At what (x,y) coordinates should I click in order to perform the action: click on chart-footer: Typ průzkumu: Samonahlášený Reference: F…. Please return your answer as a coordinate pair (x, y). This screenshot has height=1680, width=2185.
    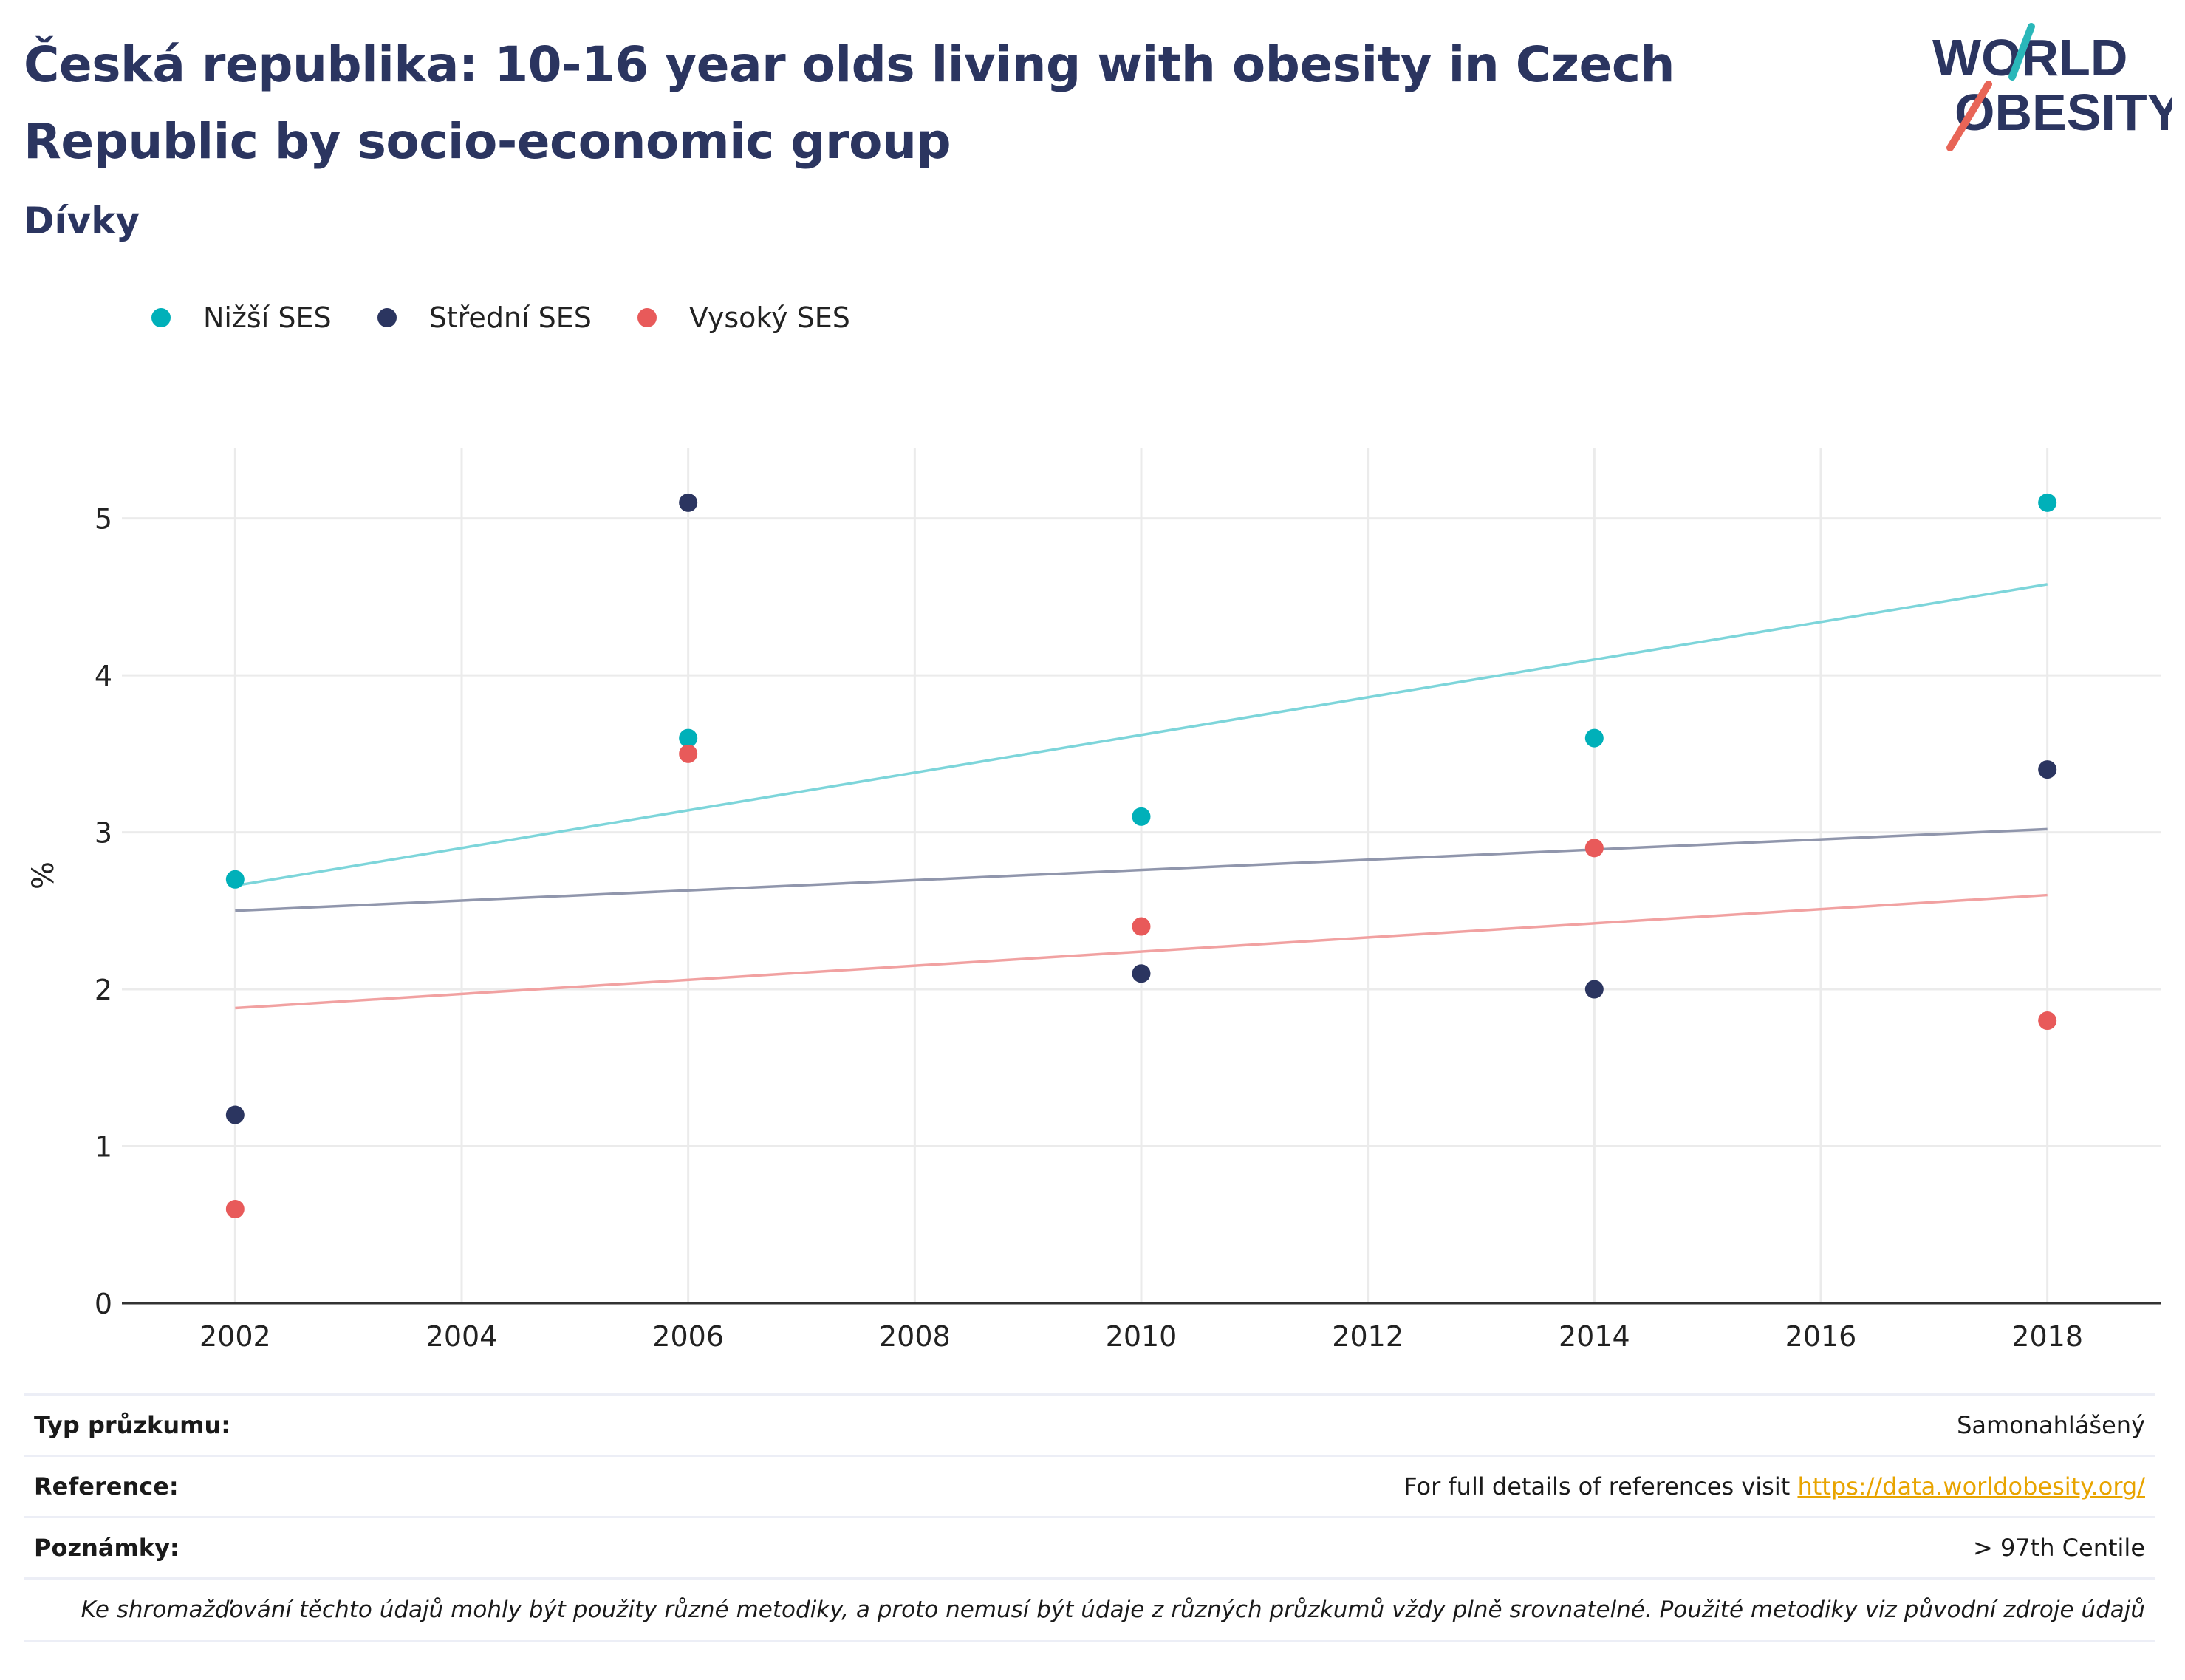
    Looking at the image, I should click on (1089, 1518).